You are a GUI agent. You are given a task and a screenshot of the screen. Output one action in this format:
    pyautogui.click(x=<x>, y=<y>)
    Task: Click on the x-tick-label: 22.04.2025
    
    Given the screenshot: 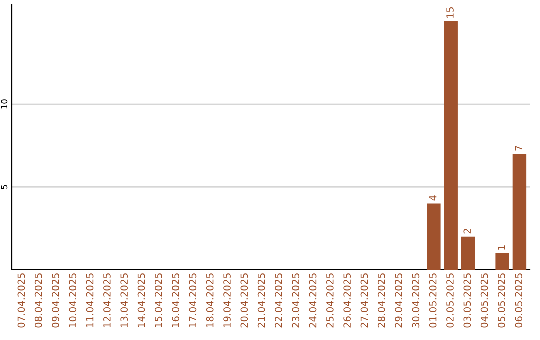 What is the action you would take?
    pyautogui.click(x=278, y=301)
    